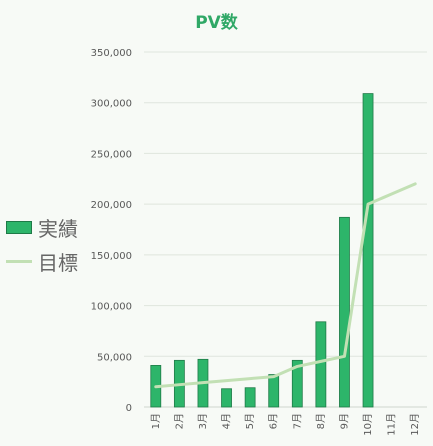 The image size is (433, 446). I want to click on y-tick-label: 50,000, so click(114, 357).